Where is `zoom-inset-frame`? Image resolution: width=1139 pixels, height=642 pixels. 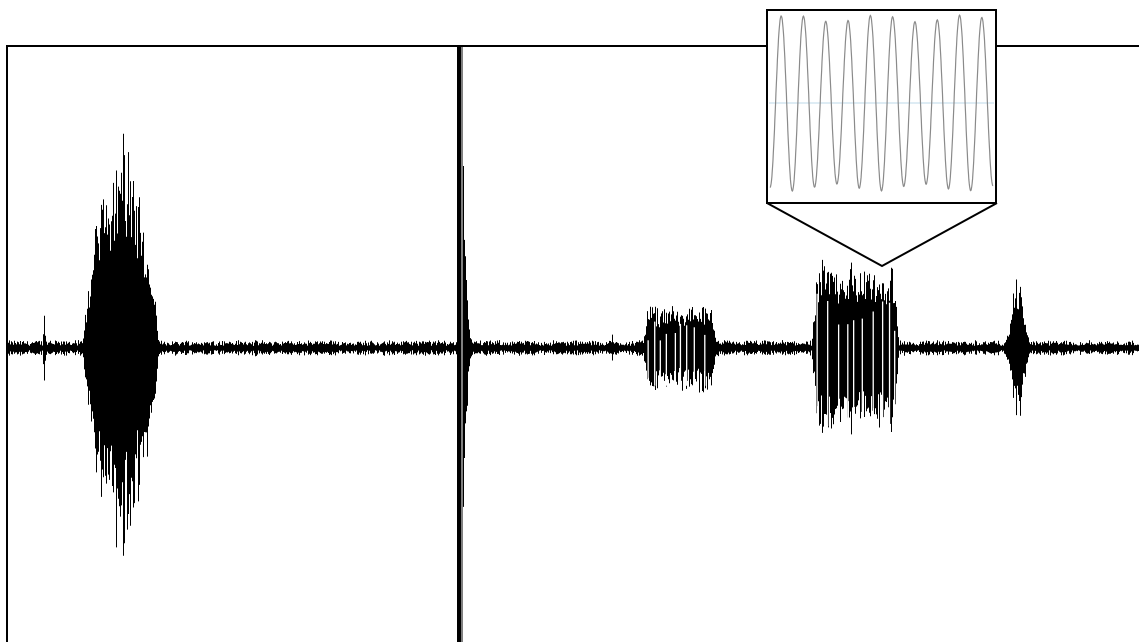
zoom-inset-frame is located at coordinates (881, 106).